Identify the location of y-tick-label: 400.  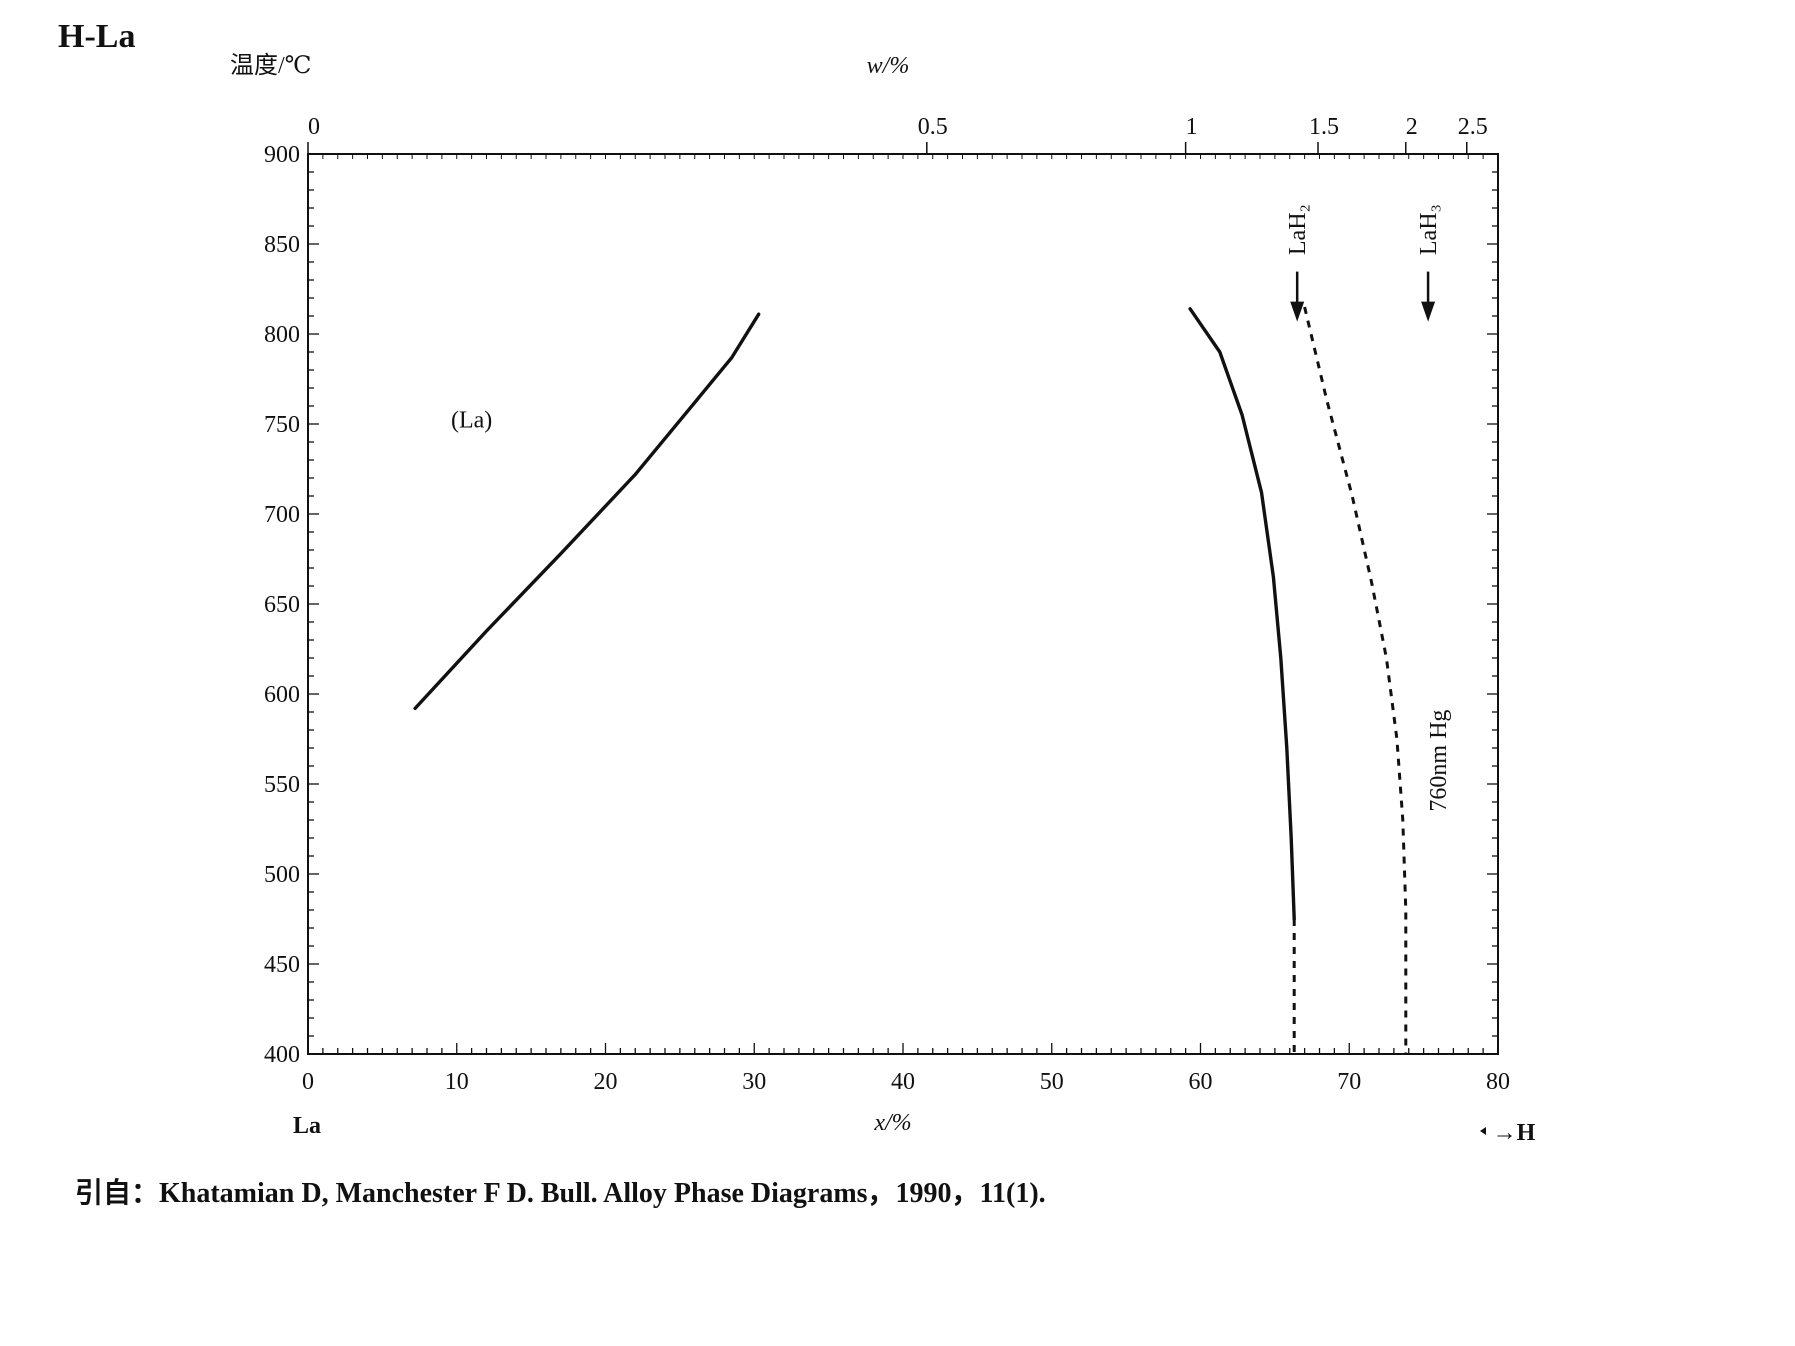
(282, 1055).